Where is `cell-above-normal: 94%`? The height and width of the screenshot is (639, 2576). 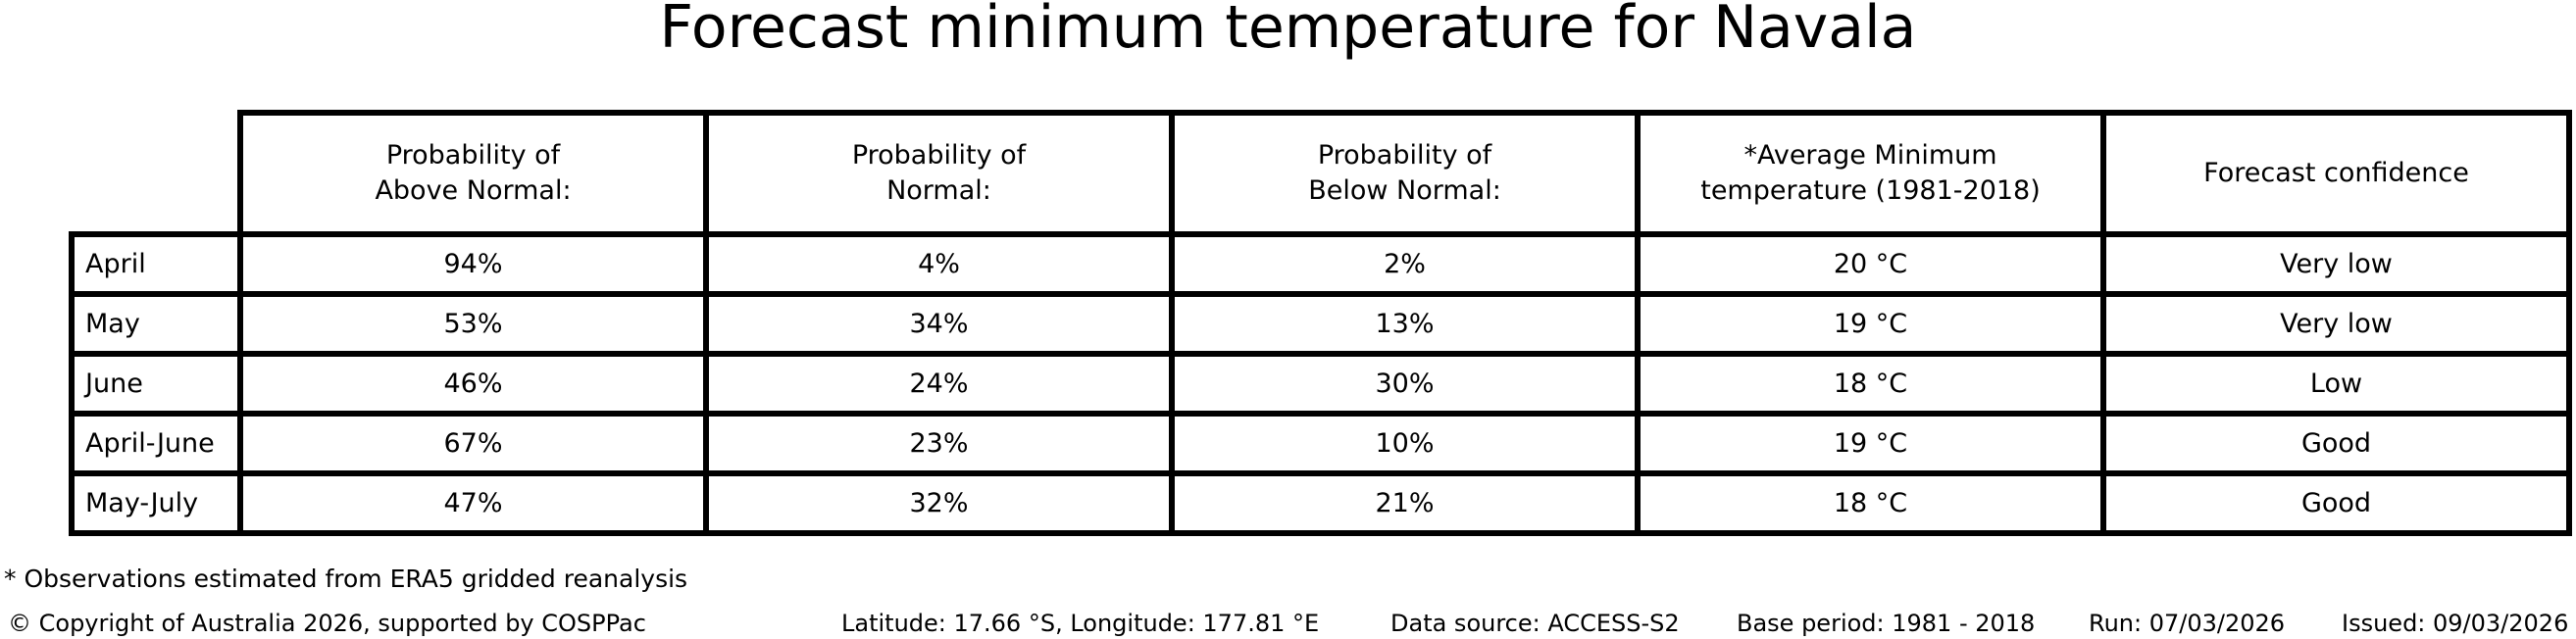
cell-above-normal: 94% is located at coordinates (473, 264).